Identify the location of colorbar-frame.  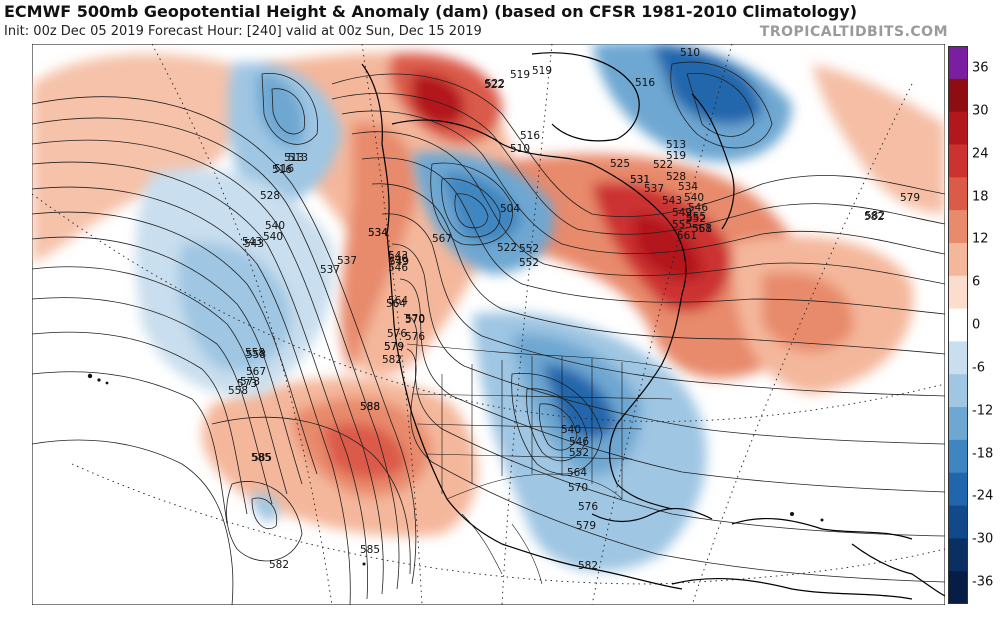
(958, 325).